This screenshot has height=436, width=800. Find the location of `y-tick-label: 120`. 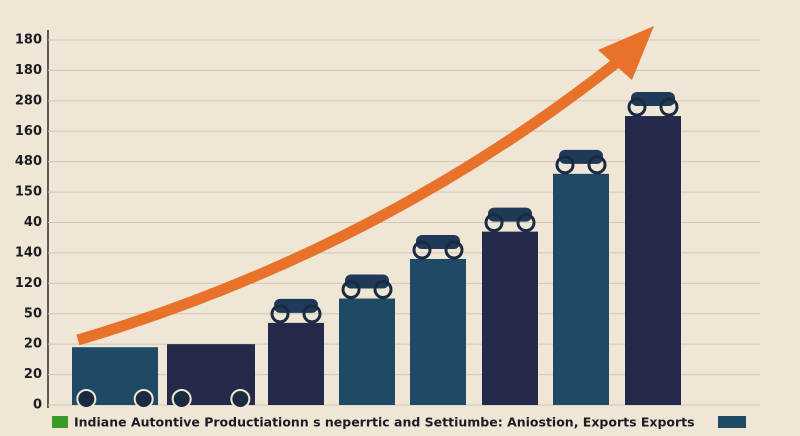

y-tick-label: 120 is located at coordinates (28, 283).